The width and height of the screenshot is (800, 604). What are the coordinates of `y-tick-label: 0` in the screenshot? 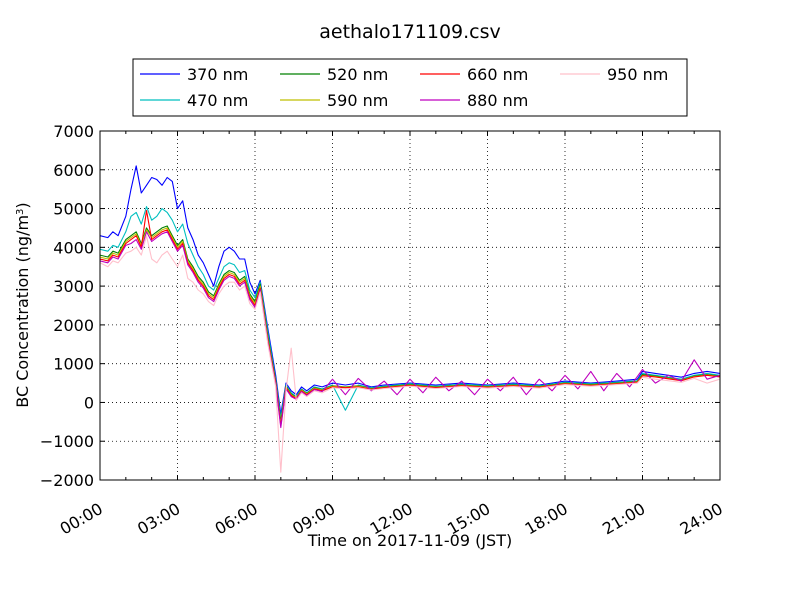 It's located at (89, 402).